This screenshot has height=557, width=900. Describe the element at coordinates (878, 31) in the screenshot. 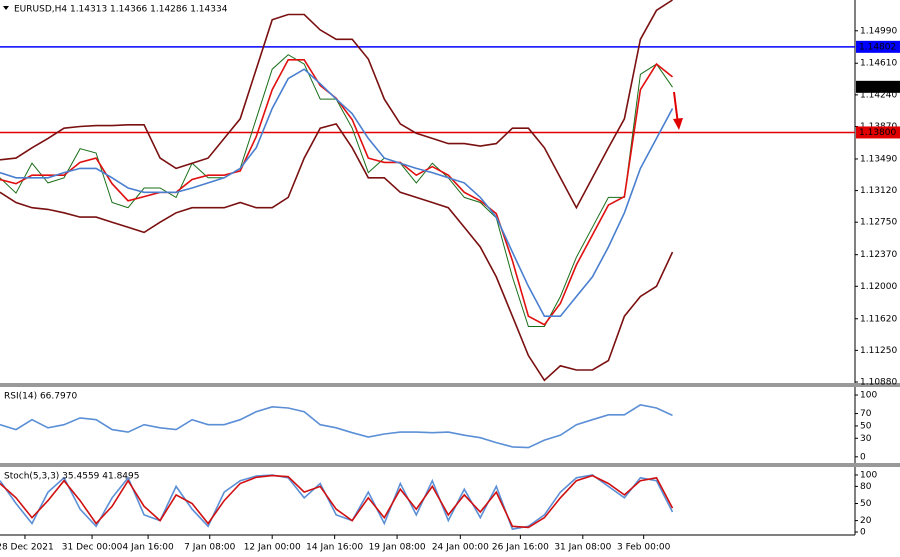

I see `y-tick-label: 1.14990` at that location.